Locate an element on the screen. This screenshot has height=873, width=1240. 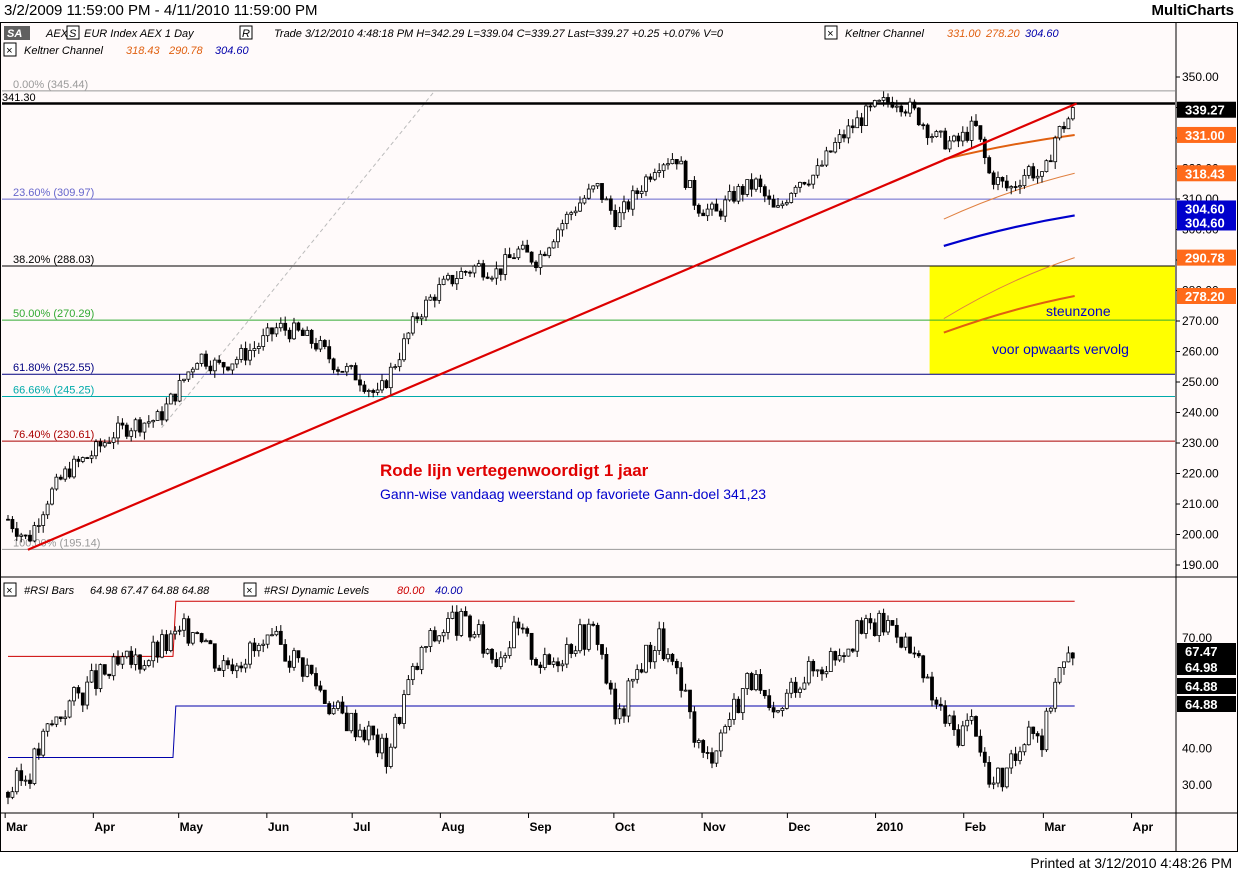
month-label: Mar is located at coordinates (1055, 827).